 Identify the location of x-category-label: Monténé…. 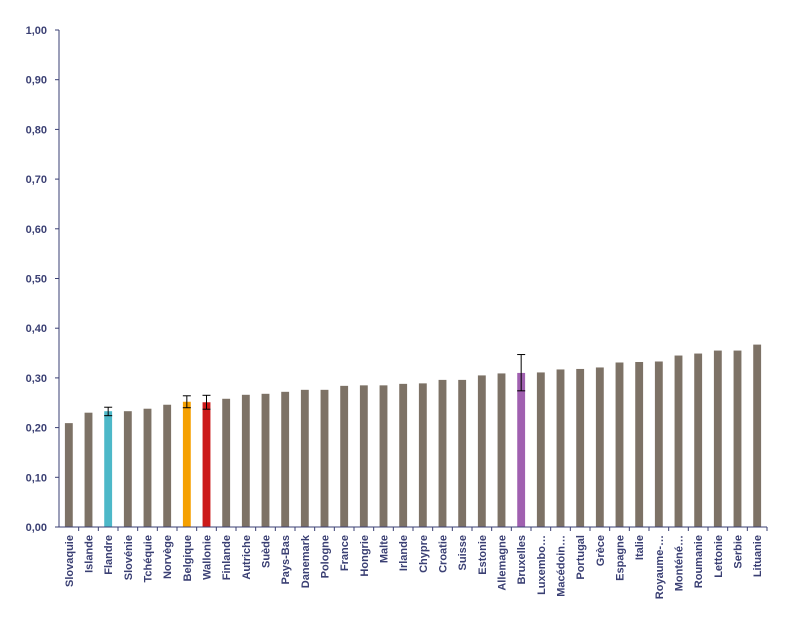
(680, 563).